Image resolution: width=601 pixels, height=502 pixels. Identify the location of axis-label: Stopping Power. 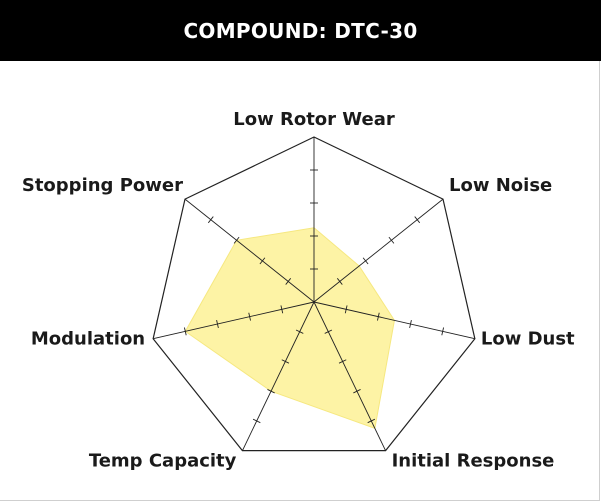
(102, 185).